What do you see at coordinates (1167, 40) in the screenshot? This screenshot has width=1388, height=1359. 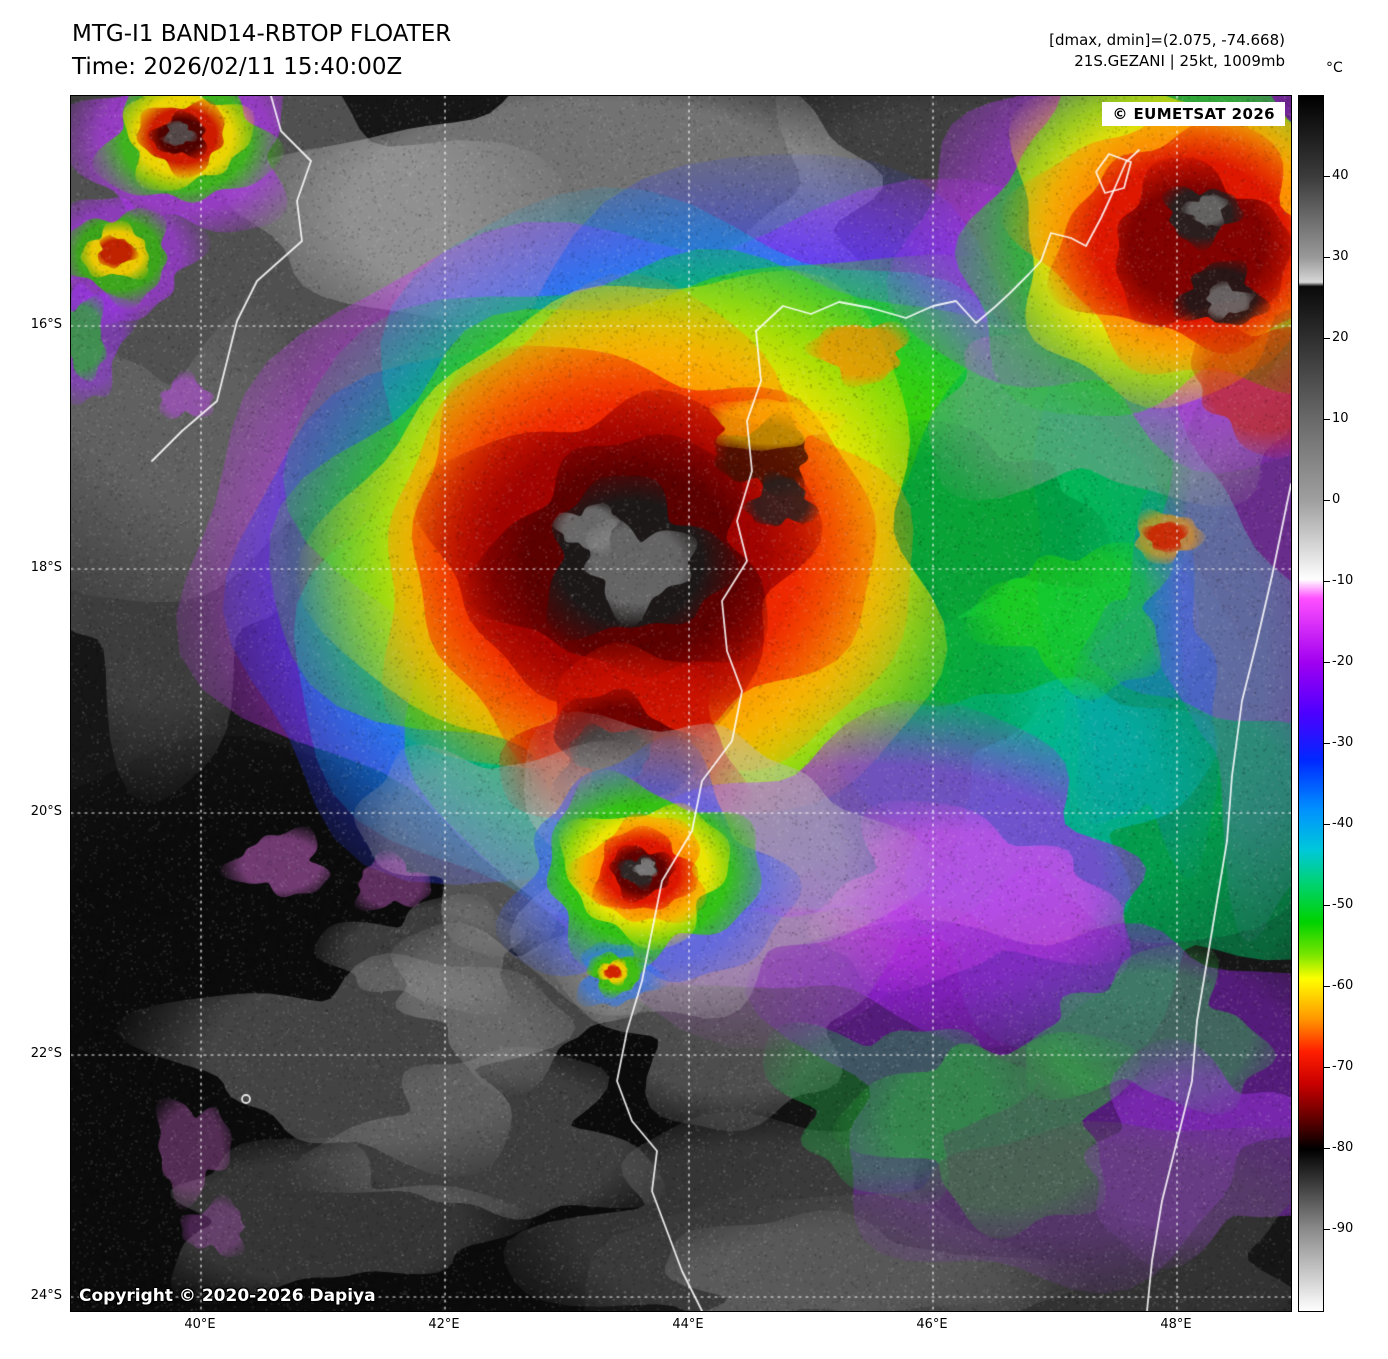 I see `range-label: [dmax, dmin]=(2.075, -74.668)` at bounding box center [1167, 40].